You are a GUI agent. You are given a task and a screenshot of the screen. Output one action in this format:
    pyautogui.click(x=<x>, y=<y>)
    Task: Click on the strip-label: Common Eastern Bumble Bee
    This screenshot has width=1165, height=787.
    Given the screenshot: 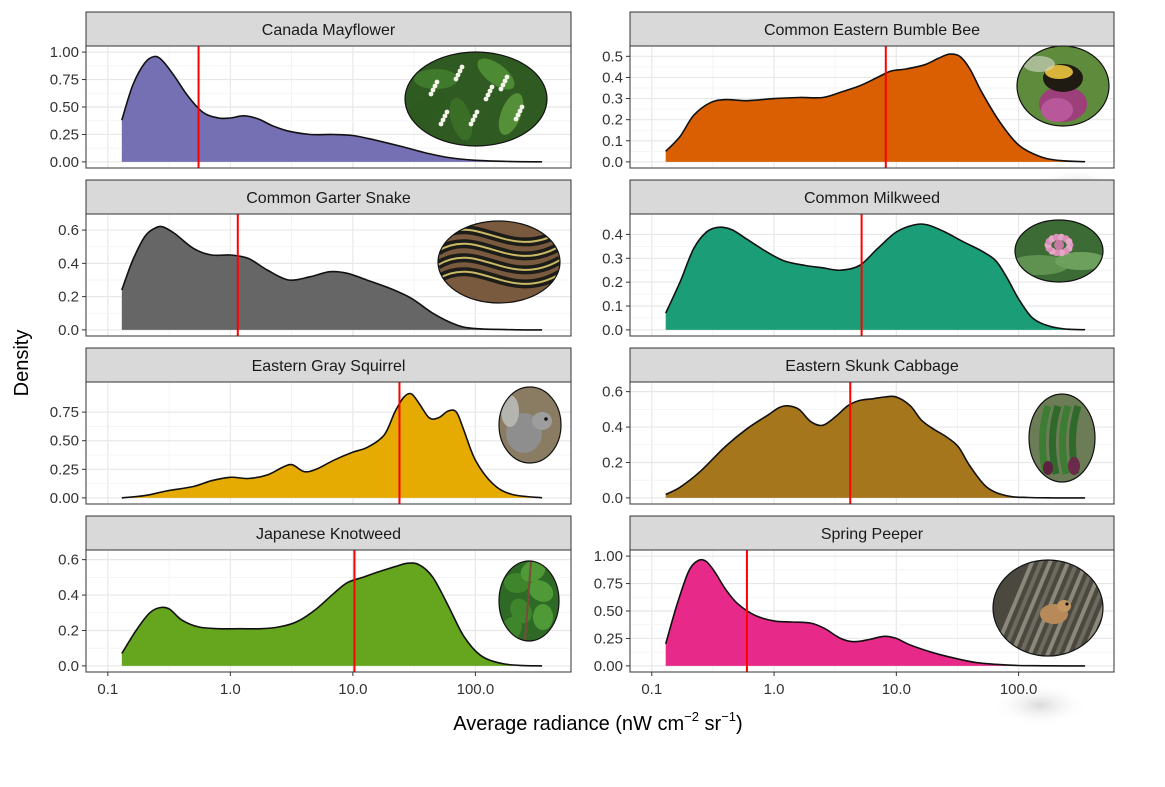 What is the action you would take?
    pyautogui.click(x=872, y=30)
    